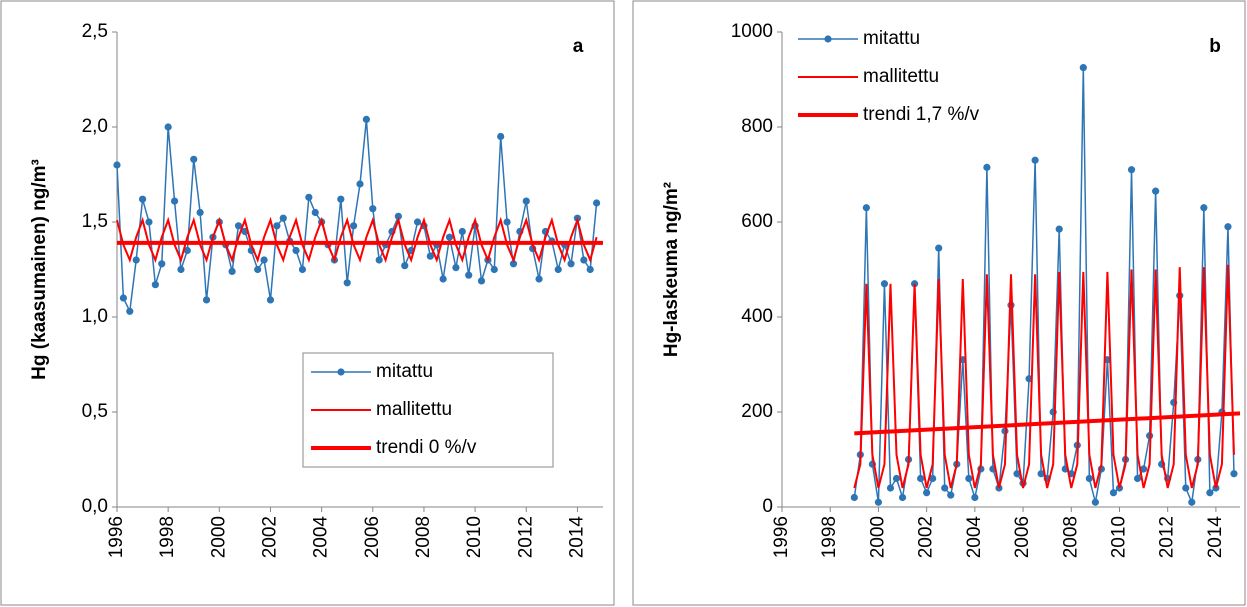 This screenshot has height=607, width=1247. Describe the element at coordinates (757, 316) in the screenshot. I see `y-tick-label: 400` at that location.